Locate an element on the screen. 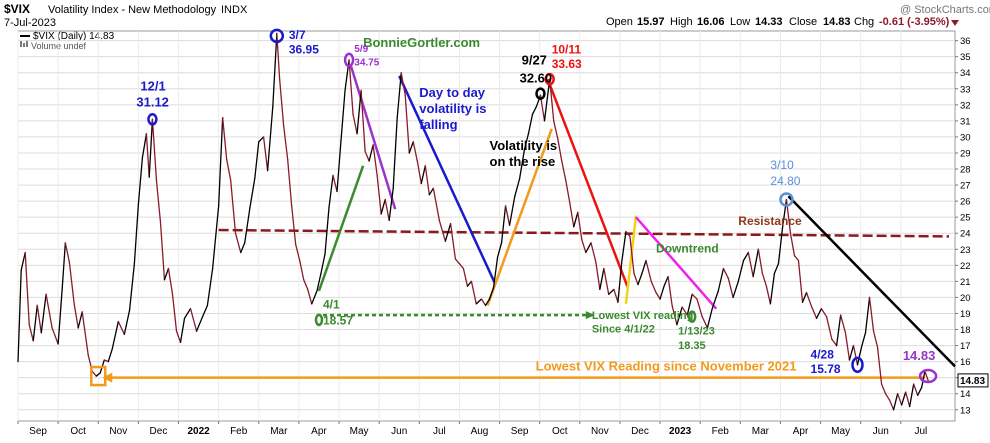 This screenshot has width=990, height=443. last-value-tag: 14.83 is located at coordinates (973, 380).